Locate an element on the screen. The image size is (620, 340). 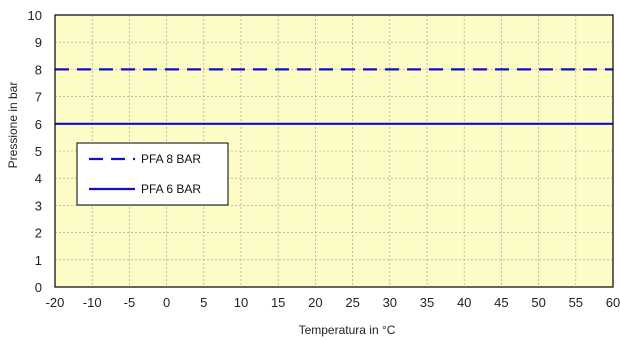
y-tick-label: 1 is located at coordinates (38, 260).